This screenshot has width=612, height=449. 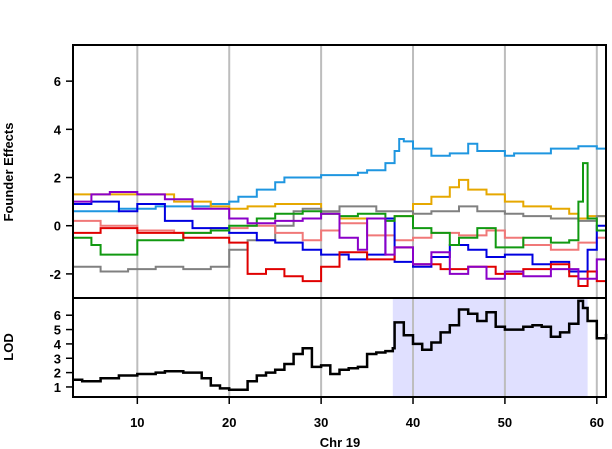 What do you see at coordinates (57, 315) in the screenshot?
I see `bottom-y-tick-label: 6` at bounding box center [57, 315].